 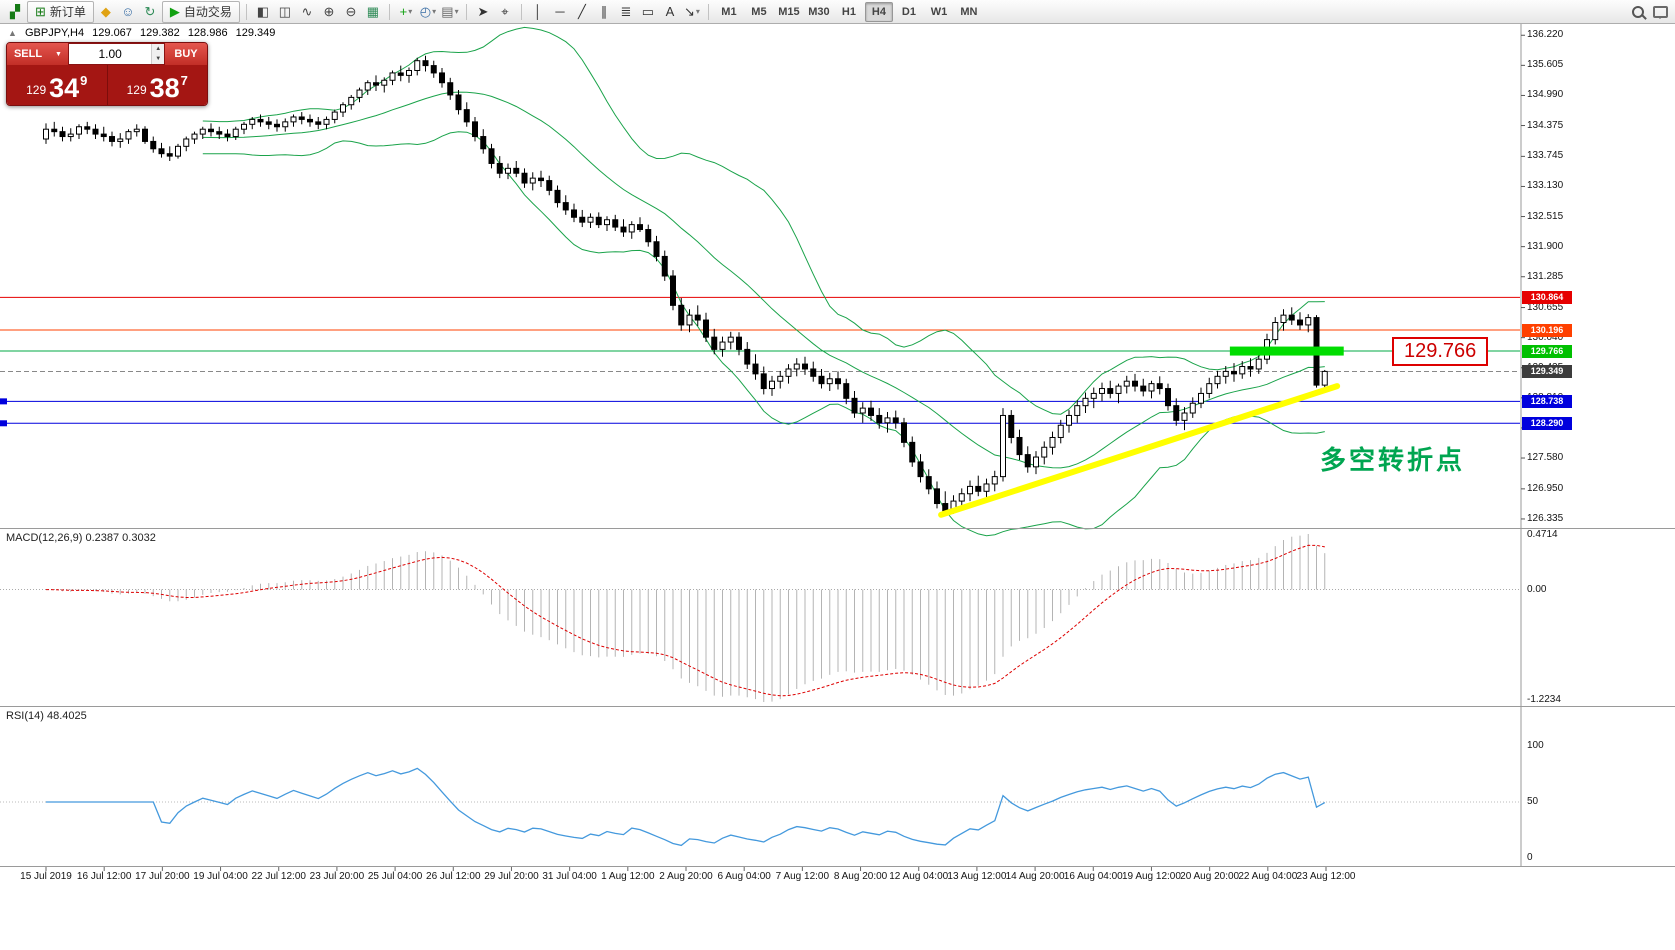 I want to click on rsi-axis-label: 0, so click(x=1530, y=857).